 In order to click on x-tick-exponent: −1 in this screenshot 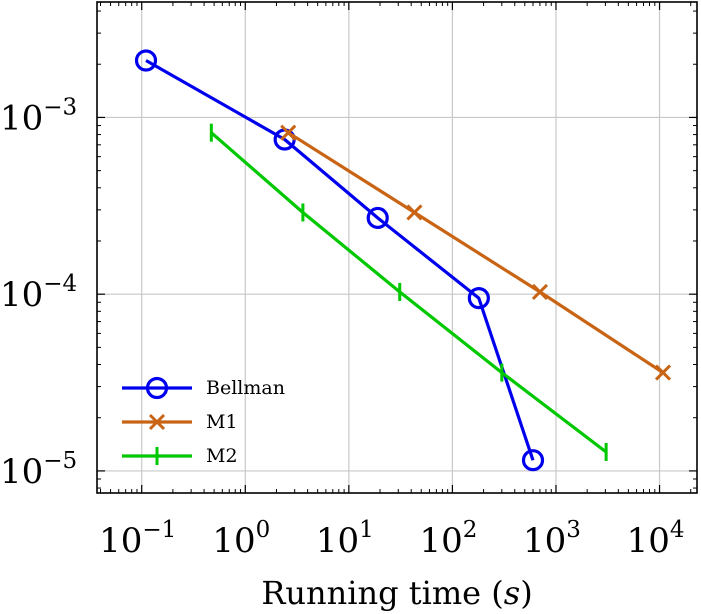, I will do `click(159, 530)`.